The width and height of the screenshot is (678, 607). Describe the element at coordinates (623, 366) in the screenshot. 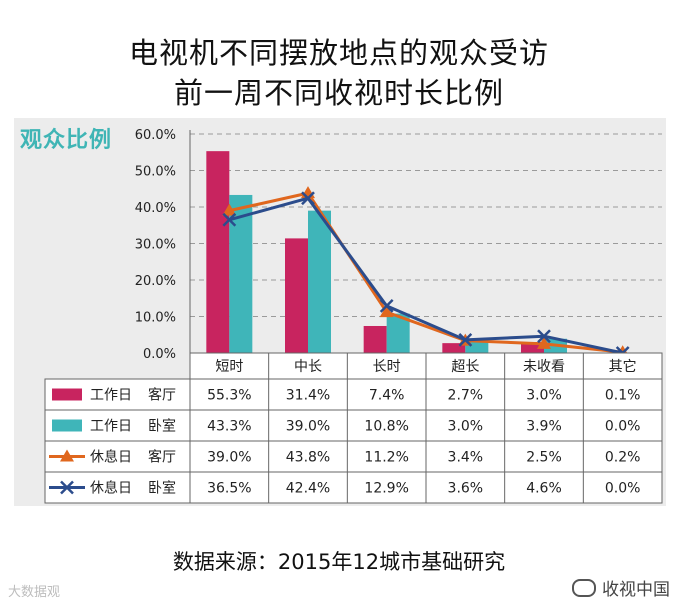

I see `category-label: 其它` at that location.